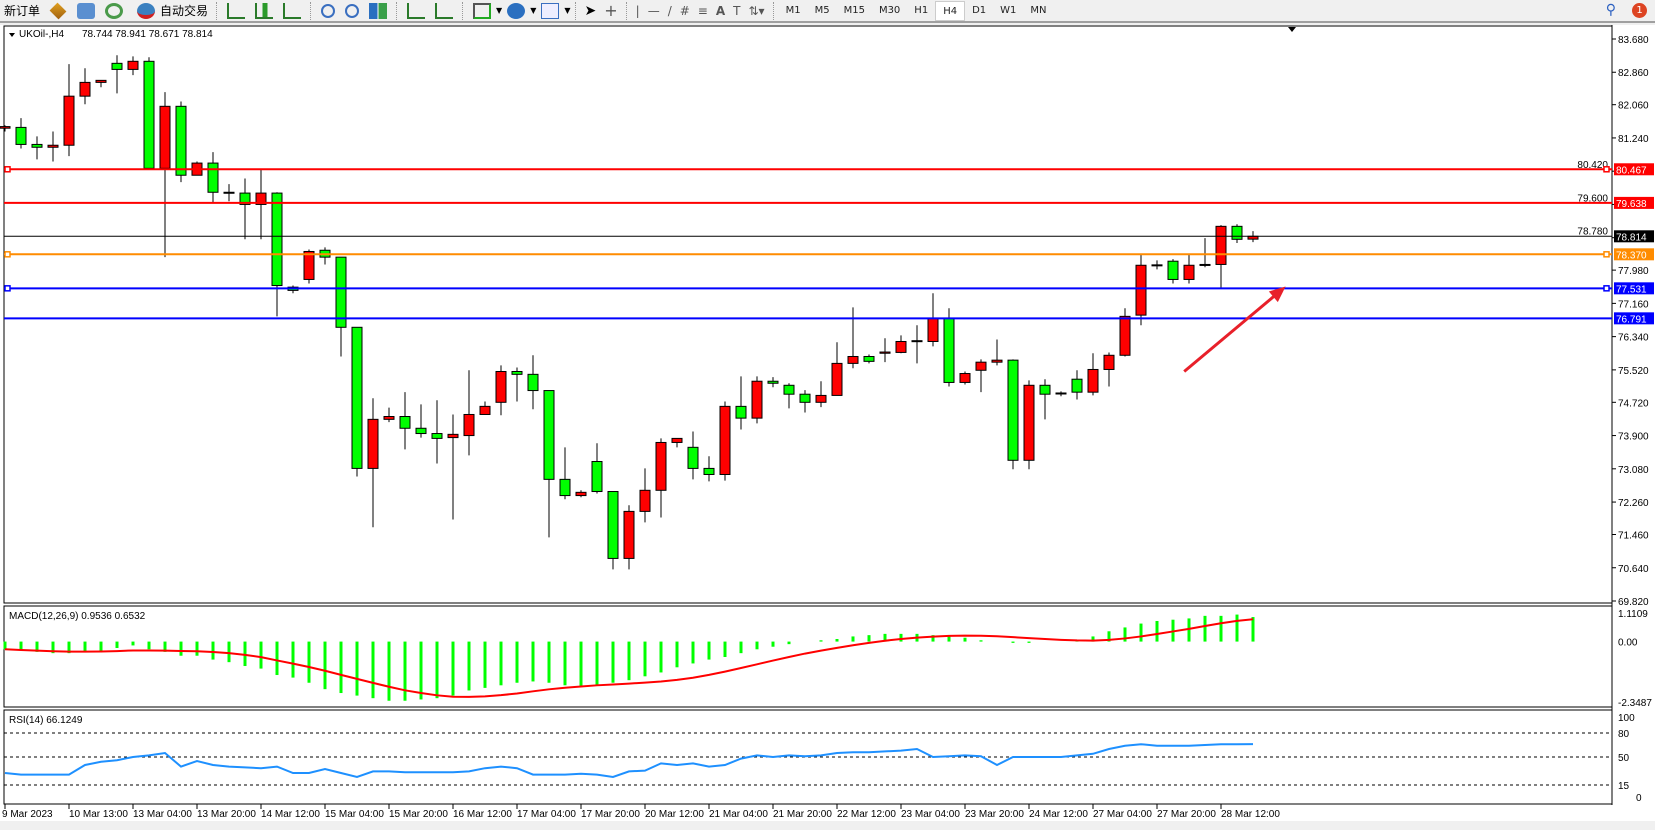 The height and width of the screenshot is (830, 1655). I want to click on timeframe-d1: D1, so click(979, 10).